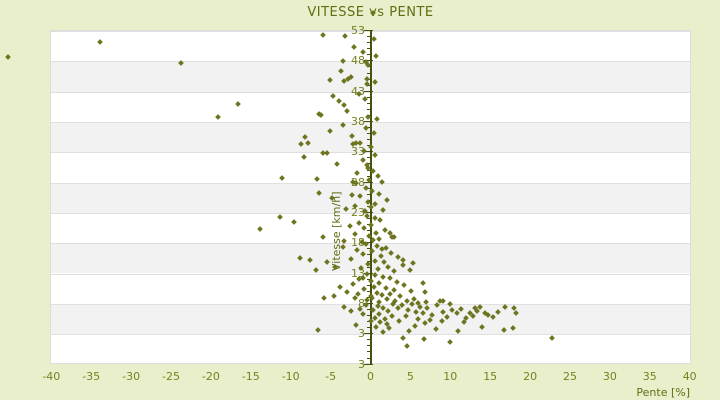  What do you see at coordinates (358, 152) in the screenshot?
I see `y-tick-label: 33` at bounding box center [358, 152].